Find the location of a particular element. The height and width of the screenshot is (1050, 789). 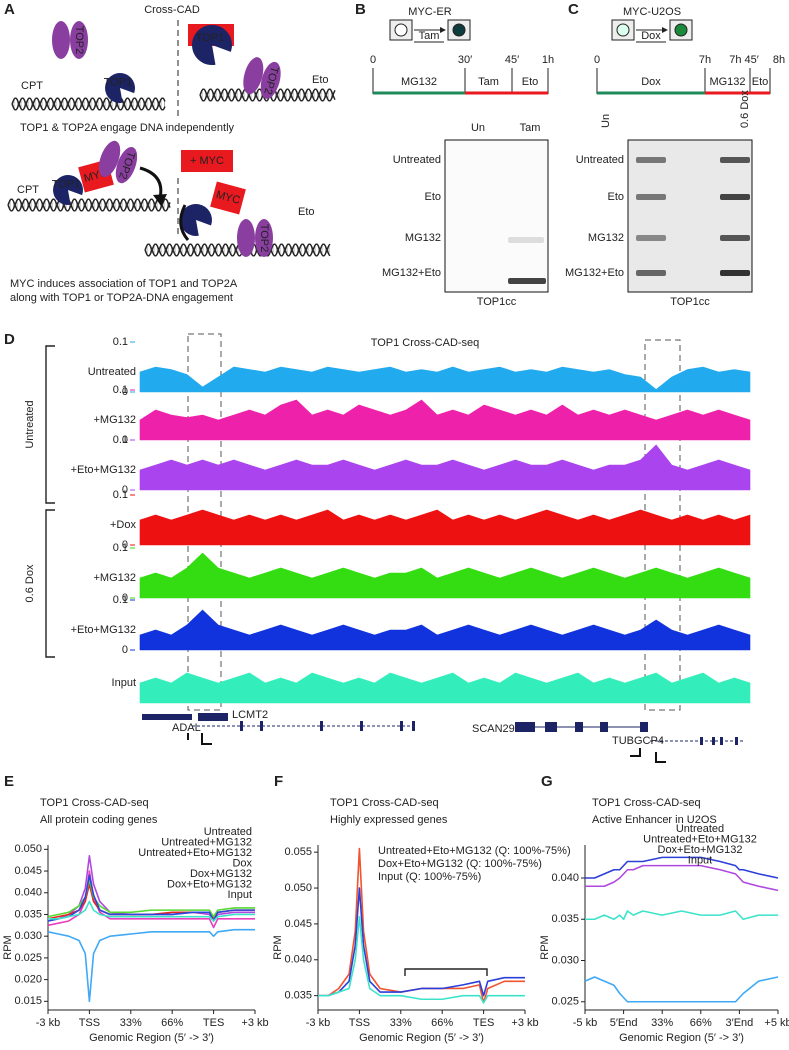

label: 7h 45′ is located at coordinates (744, 60).